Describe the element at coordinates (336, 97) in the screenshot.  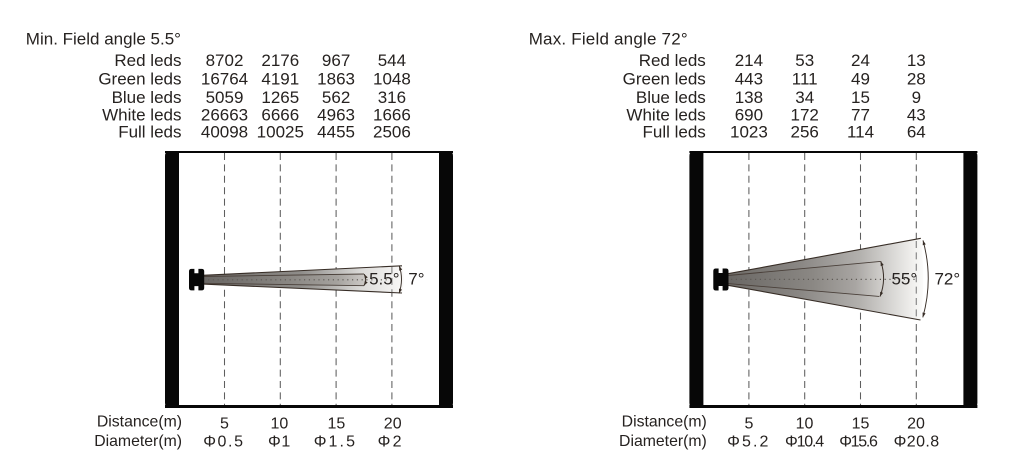
I see `svg-text: 562` at that location.